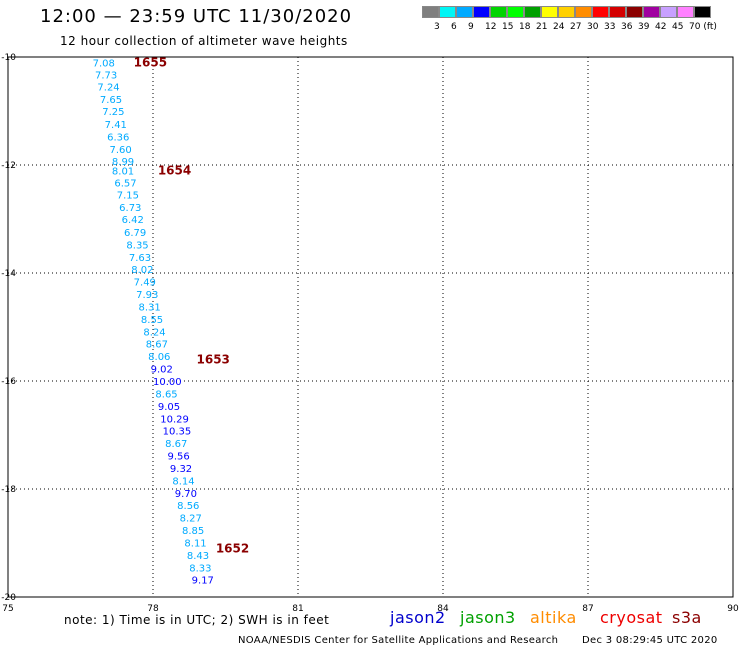  I want to click on wave-height-label: 9.32, so click(181, 469).